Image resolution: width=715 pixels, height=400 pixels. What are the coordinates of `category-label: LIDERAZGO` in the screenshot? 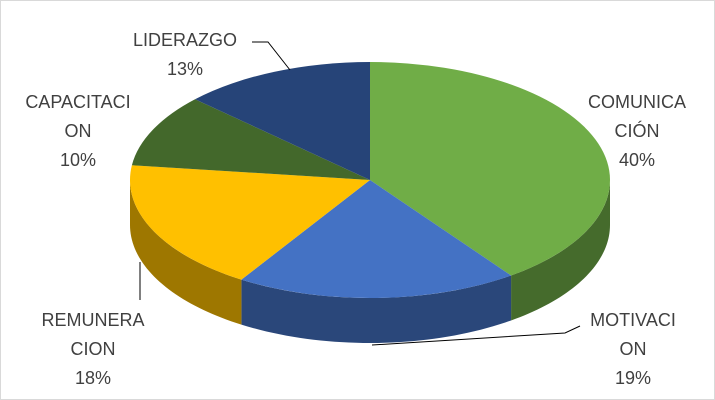 It's located at (185, 40).